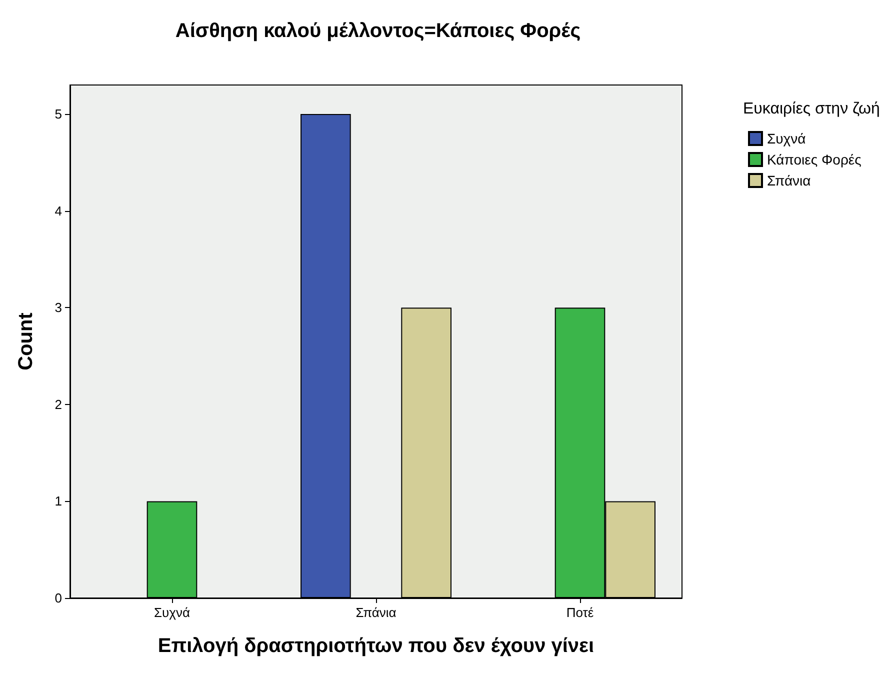 The image size is (888, 677). Describe the element at coordinates (58, 114) in the screenshot. I see `y-tick-label: 5` at that location.